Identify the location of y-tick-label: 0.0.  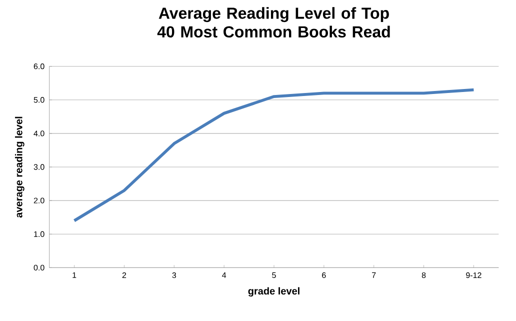
(39, 267).